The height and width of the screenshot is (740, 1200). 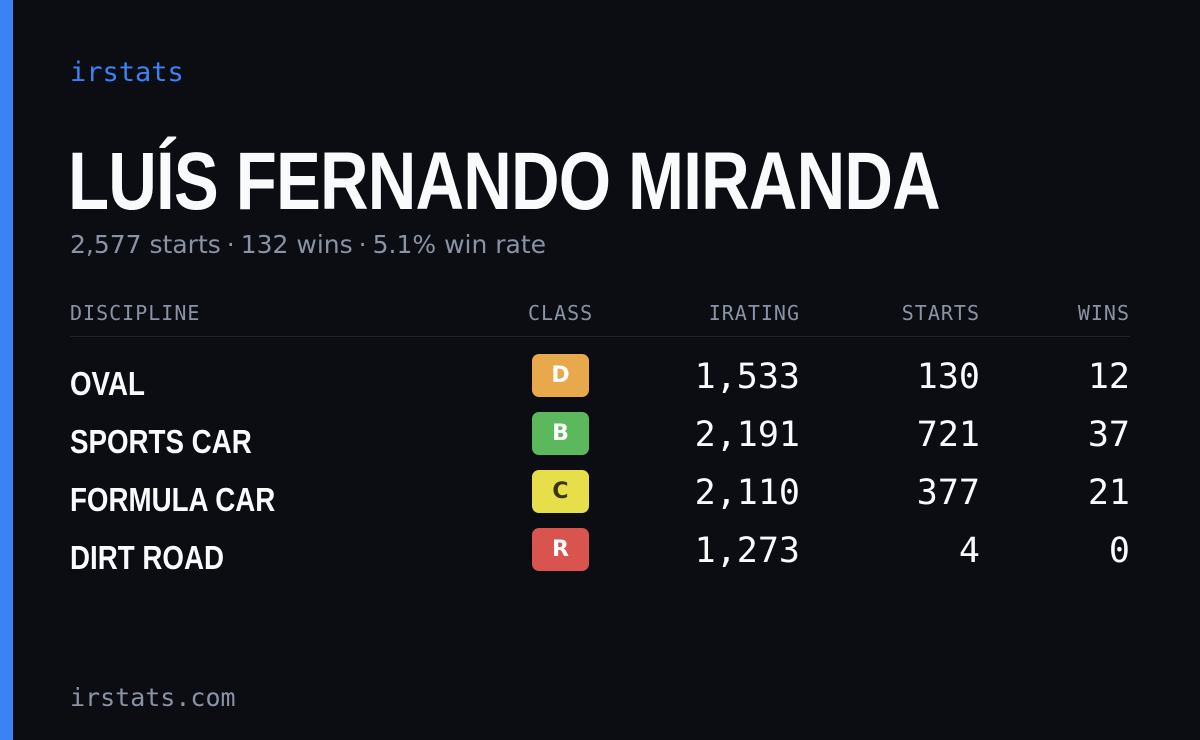 What do you see at coordinates (600, 383) in the screenshot?
I see `table-row: OVAL D 1,533 130 12` at bounding box center [600, 383].